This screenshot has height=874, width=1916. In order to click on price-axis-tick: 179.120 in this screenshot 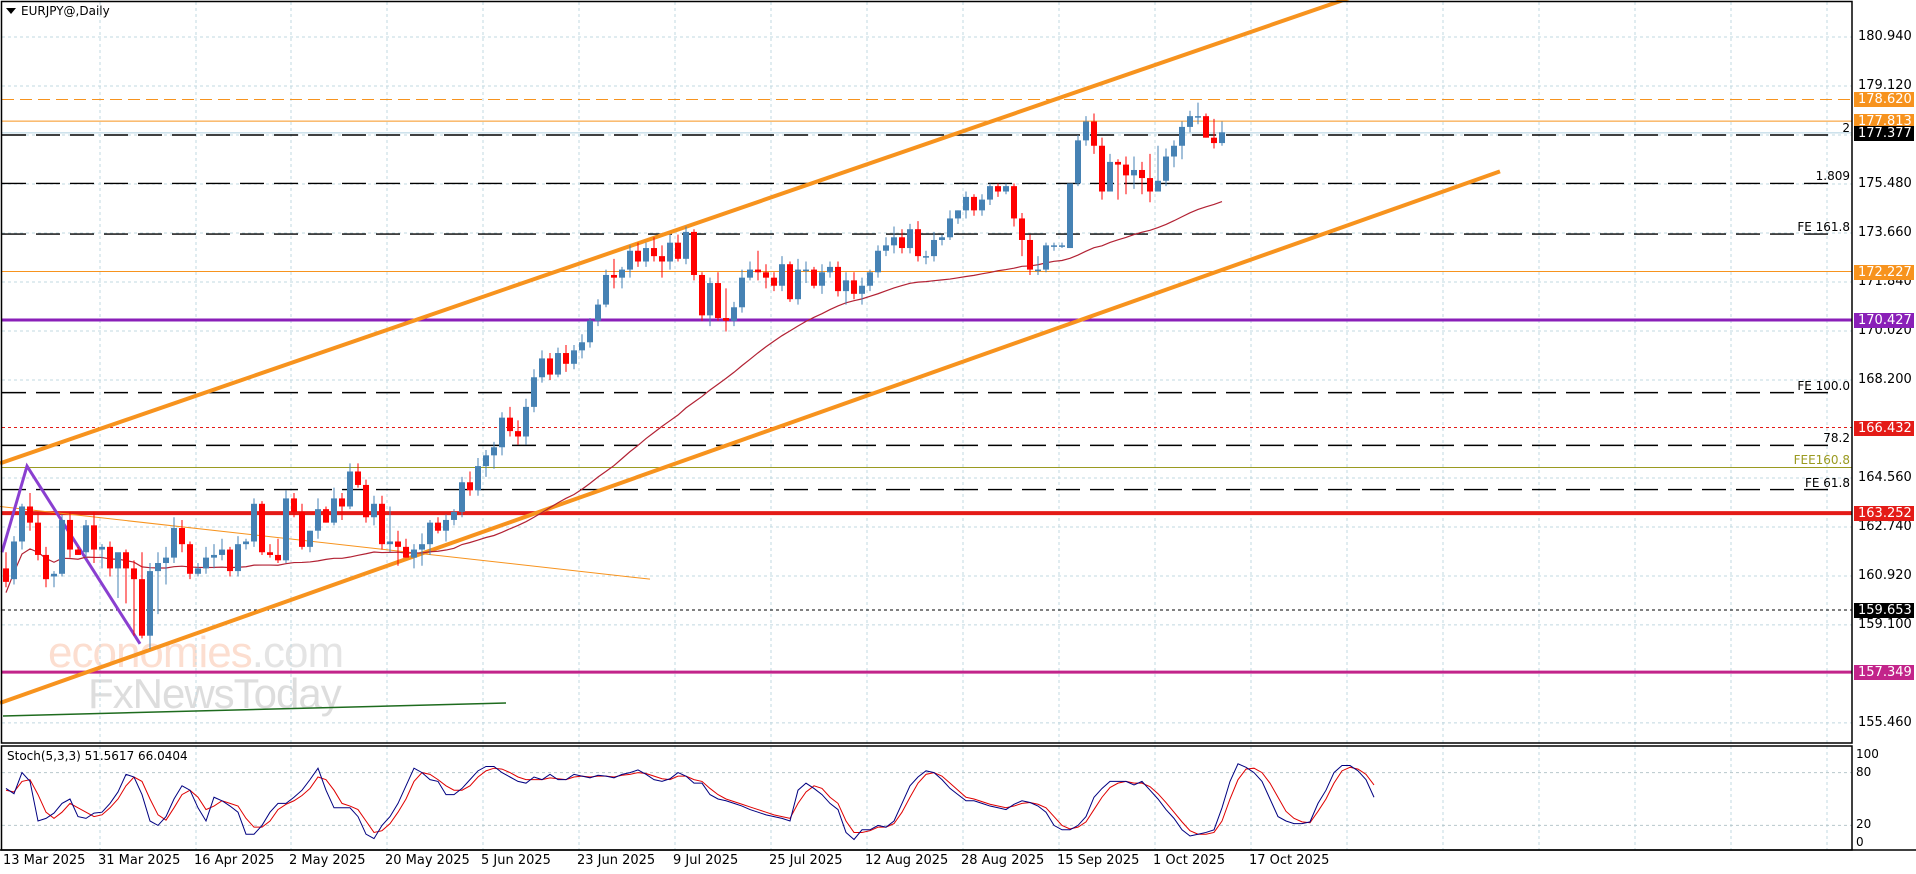, I will do `click(1885, 85)`.